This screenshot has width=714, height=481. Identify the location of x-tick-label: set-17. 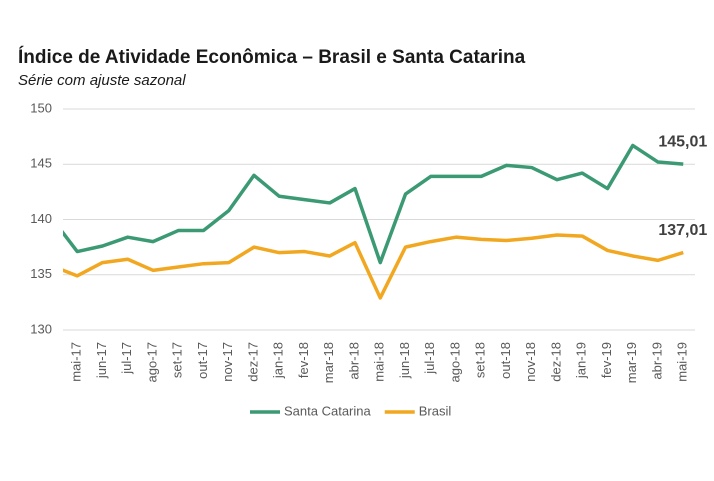
(177, 360).